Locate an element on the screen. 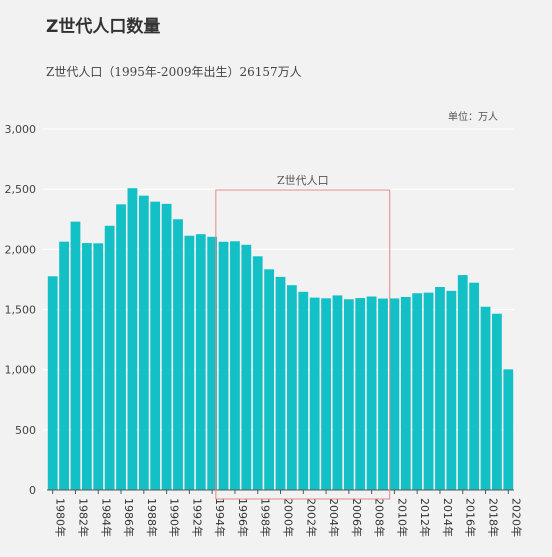  y-tick-label: 2,000 is located at coordinates (21, 249).